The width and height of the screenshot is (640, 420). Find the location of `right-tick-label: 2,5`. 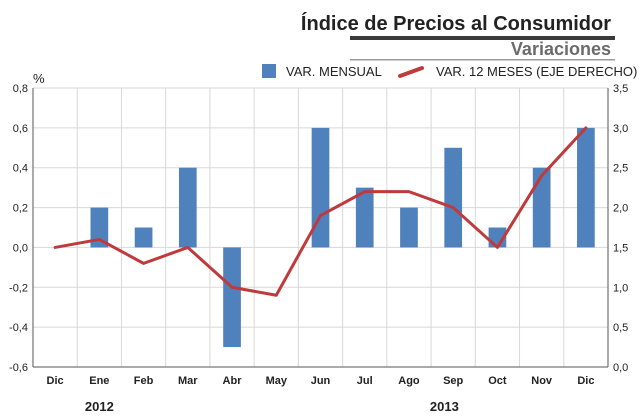

right-tick-label: 2,5 is located at coordinates (620, 169).